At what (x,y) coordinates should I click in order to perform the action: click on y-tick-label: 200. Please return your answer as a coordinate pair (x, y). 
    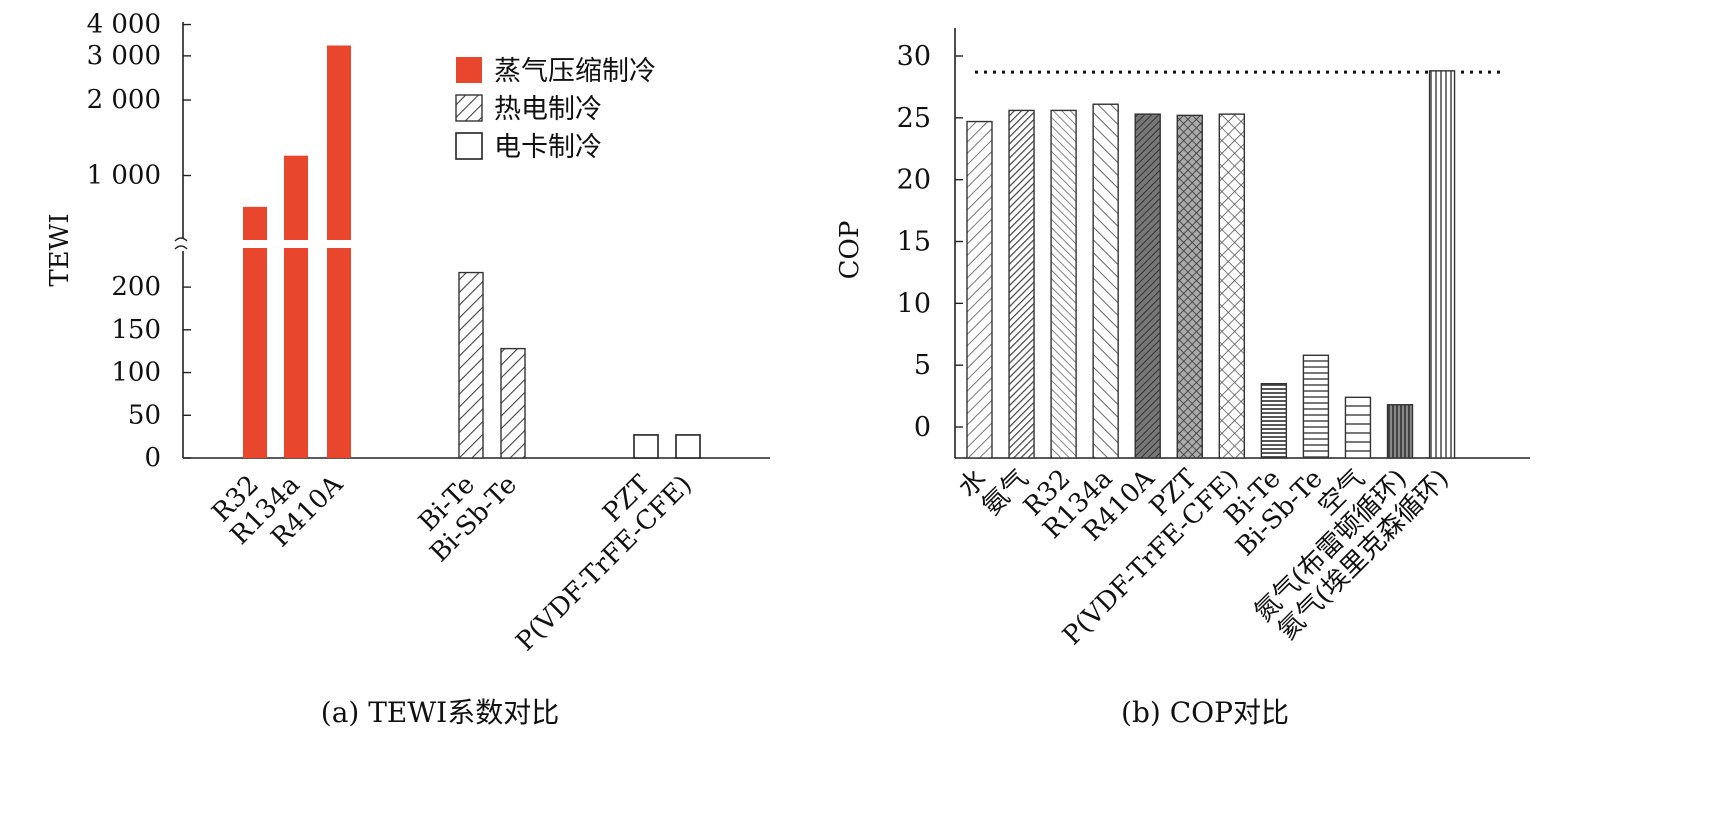
    Looking at the image, I should click on (136, 287).